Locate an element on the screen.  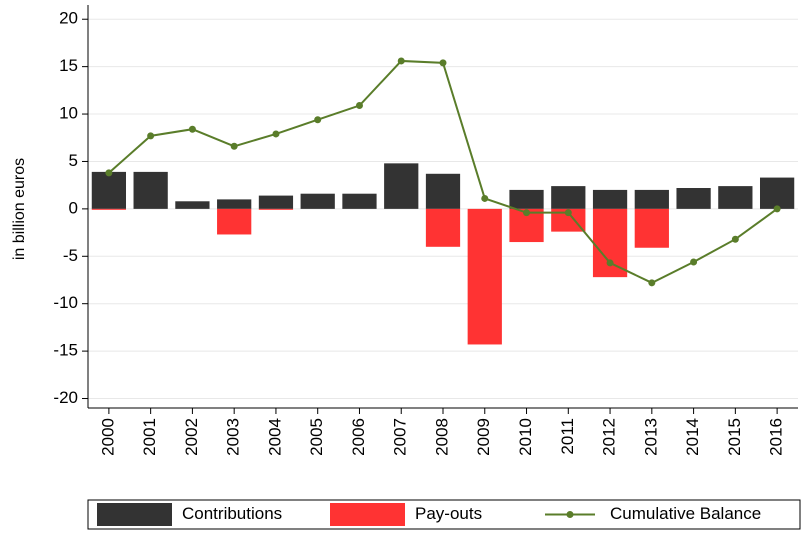
y-tick-label: 5 is located at coordinates (73, 160).